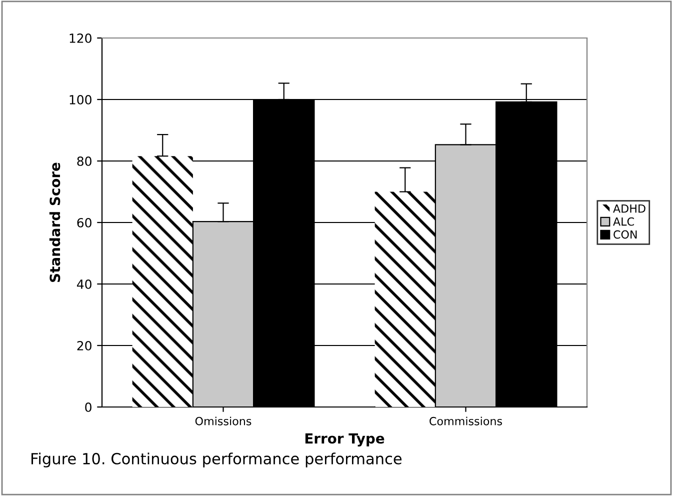 Image resolution: width=673 pixels, height=496 pixels. What do you see at coordinates (344, 439) in the screenshot?
I see `x-axis-title: Error Type` at bounding box center [344, 439].